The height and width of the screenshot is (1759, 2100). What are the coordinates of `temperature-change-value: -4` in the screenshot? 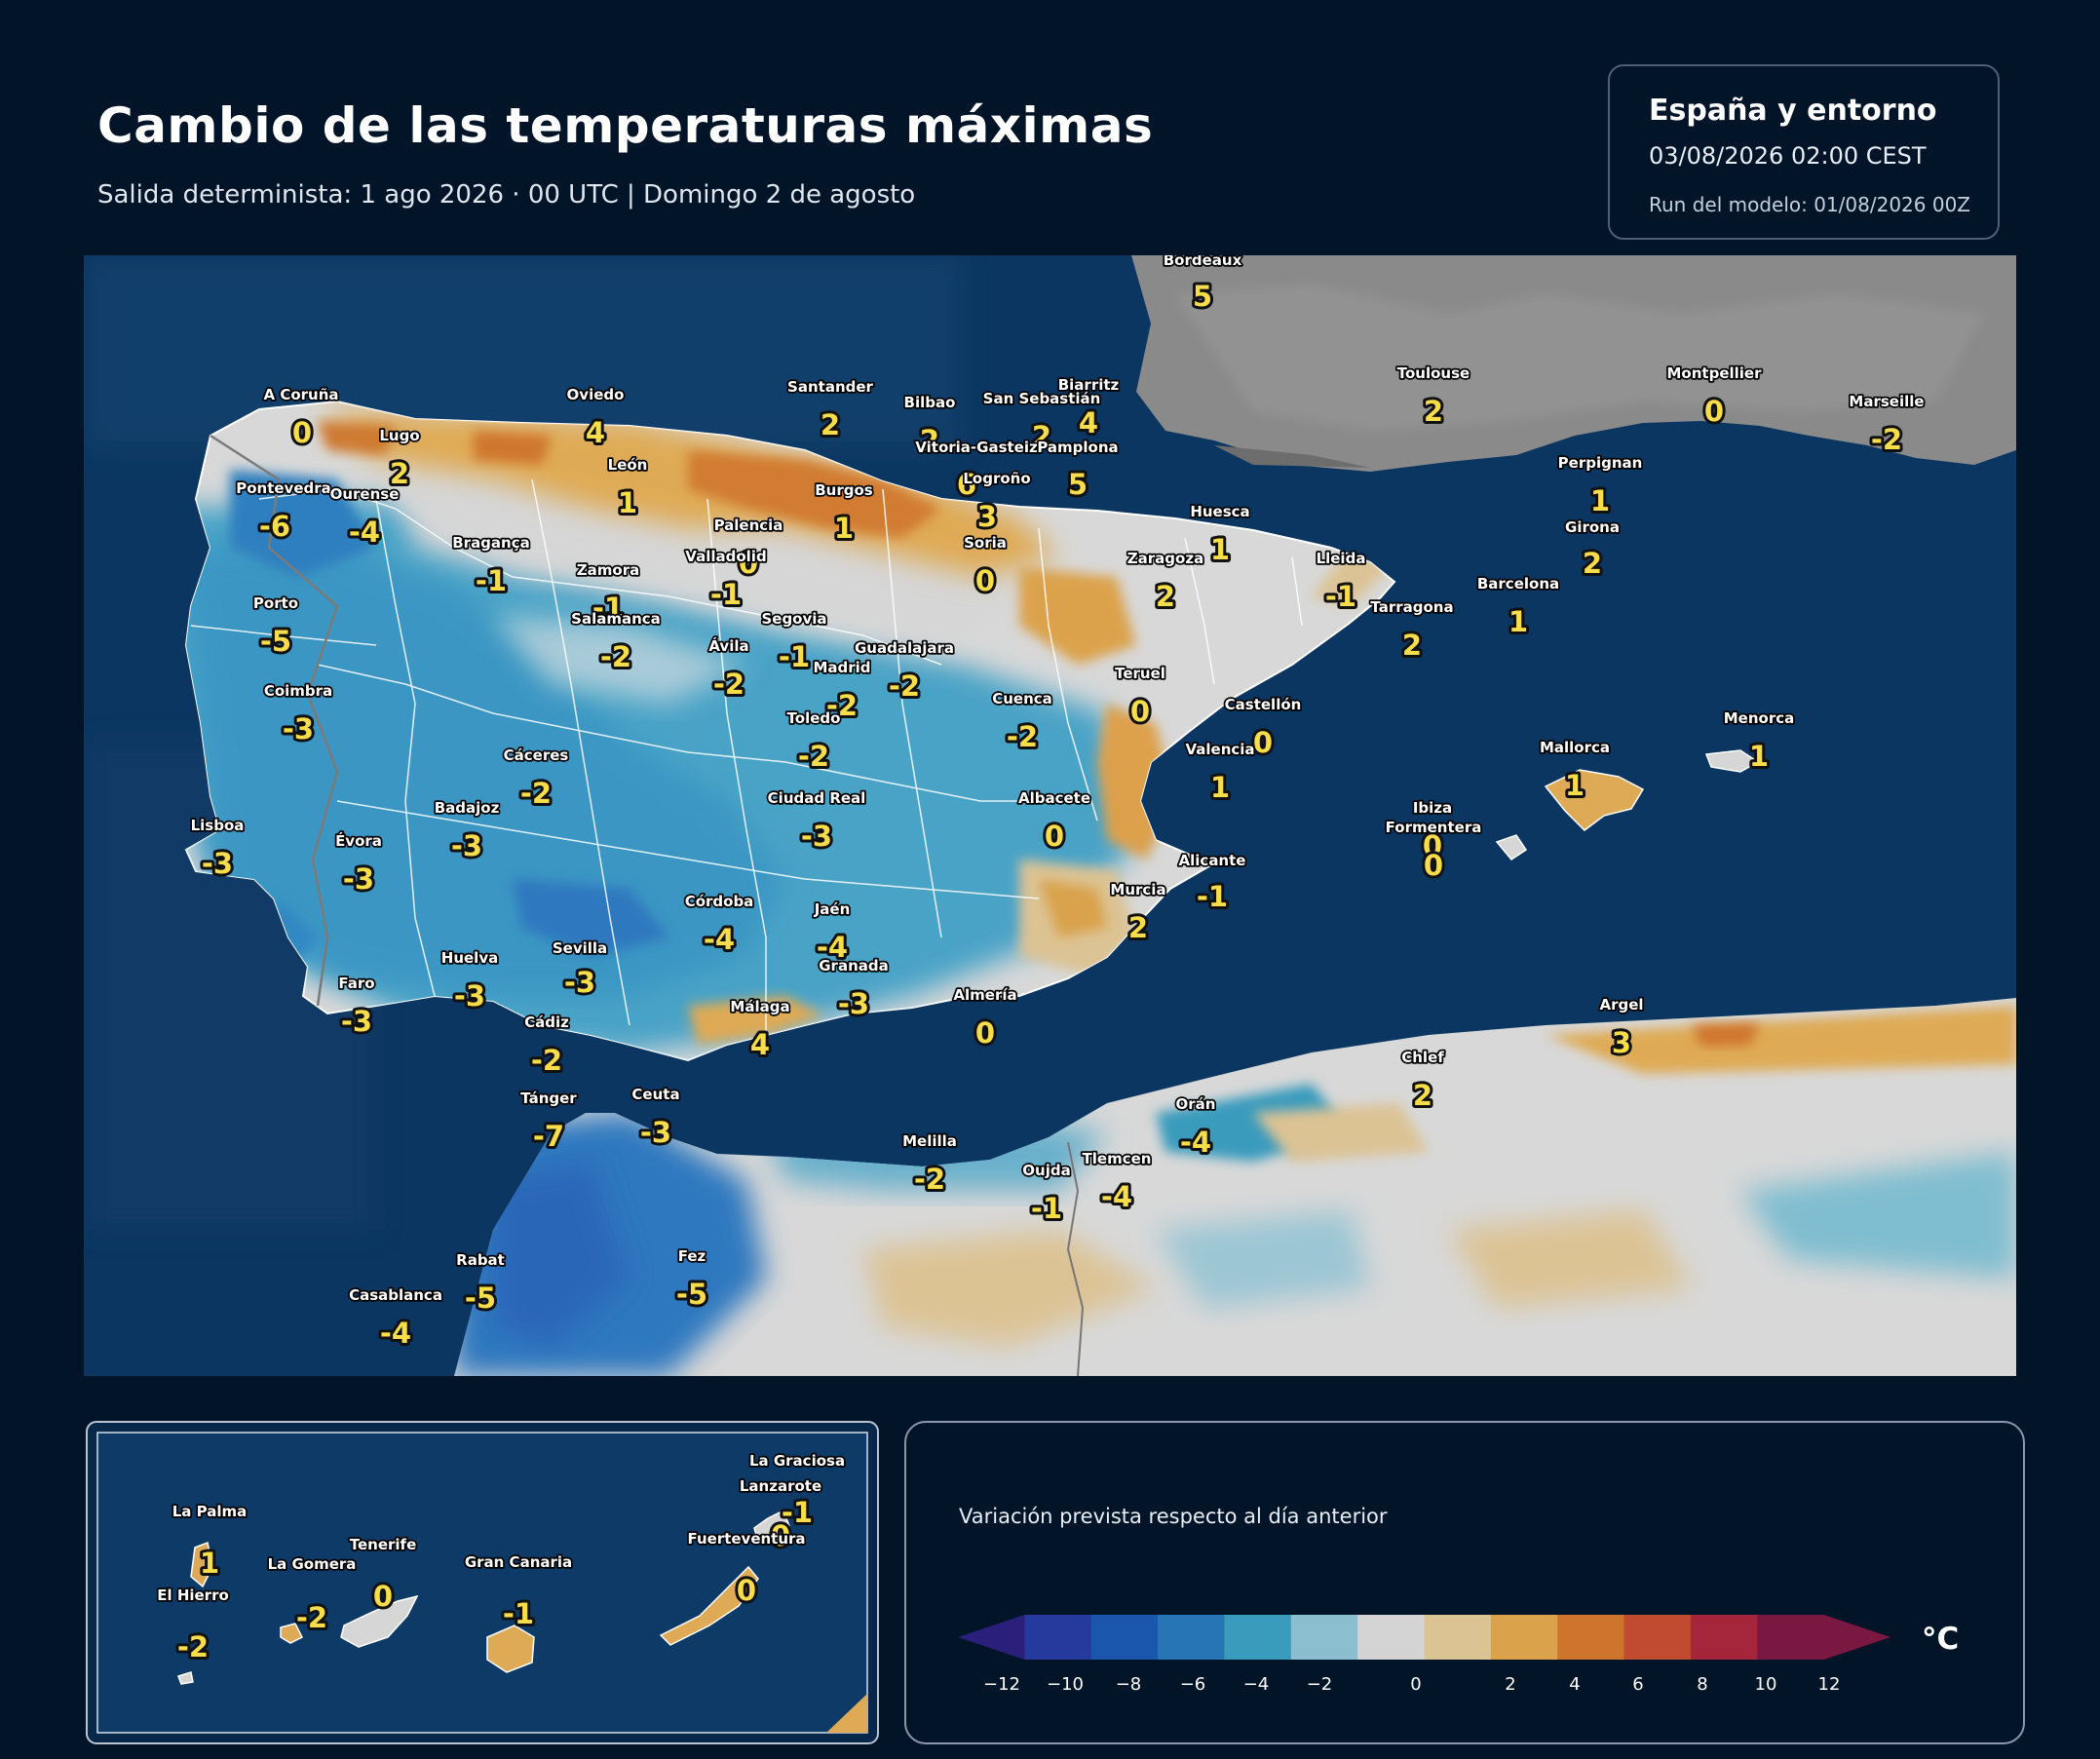 It's located at (832, 948).